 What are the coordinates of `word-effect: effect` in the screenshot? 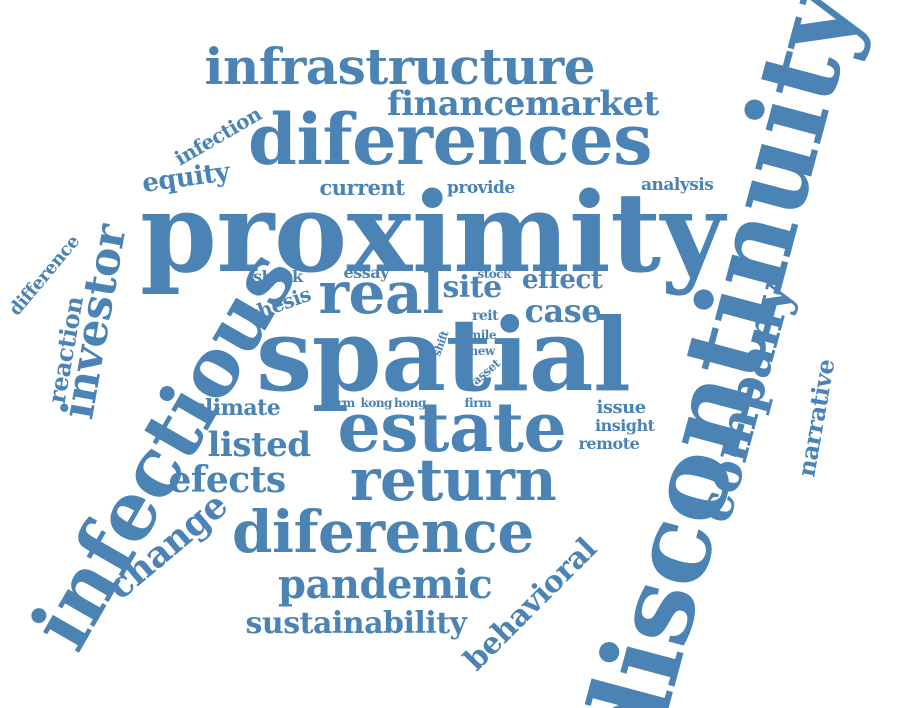 It's located at (562, 280).